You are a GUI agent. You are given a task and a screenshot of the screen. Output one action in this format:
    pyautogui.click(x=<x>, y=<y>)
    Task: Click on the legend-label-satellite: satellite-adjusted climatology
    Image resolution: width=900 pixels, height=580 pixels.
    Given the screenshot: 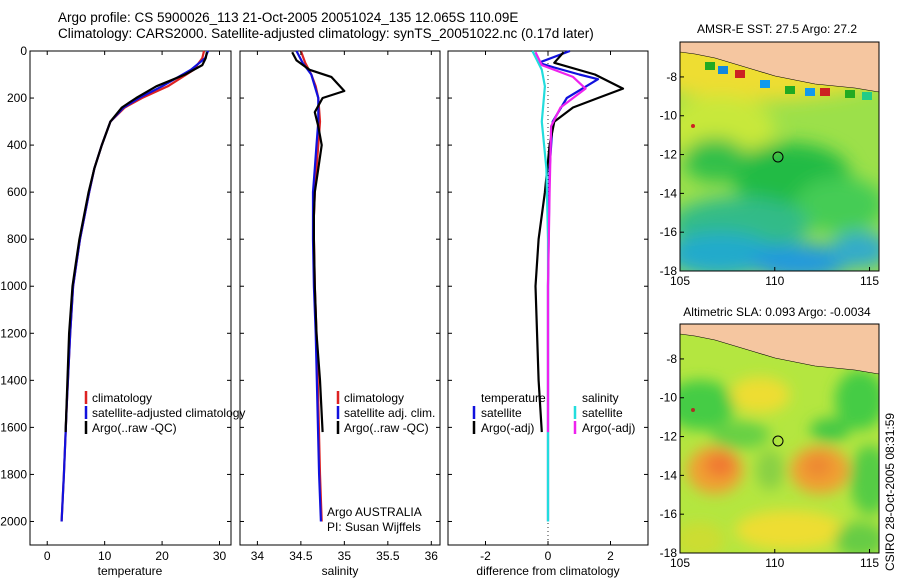 What is the action you would take?
    pyautogui.click(x=168, y=413)
    